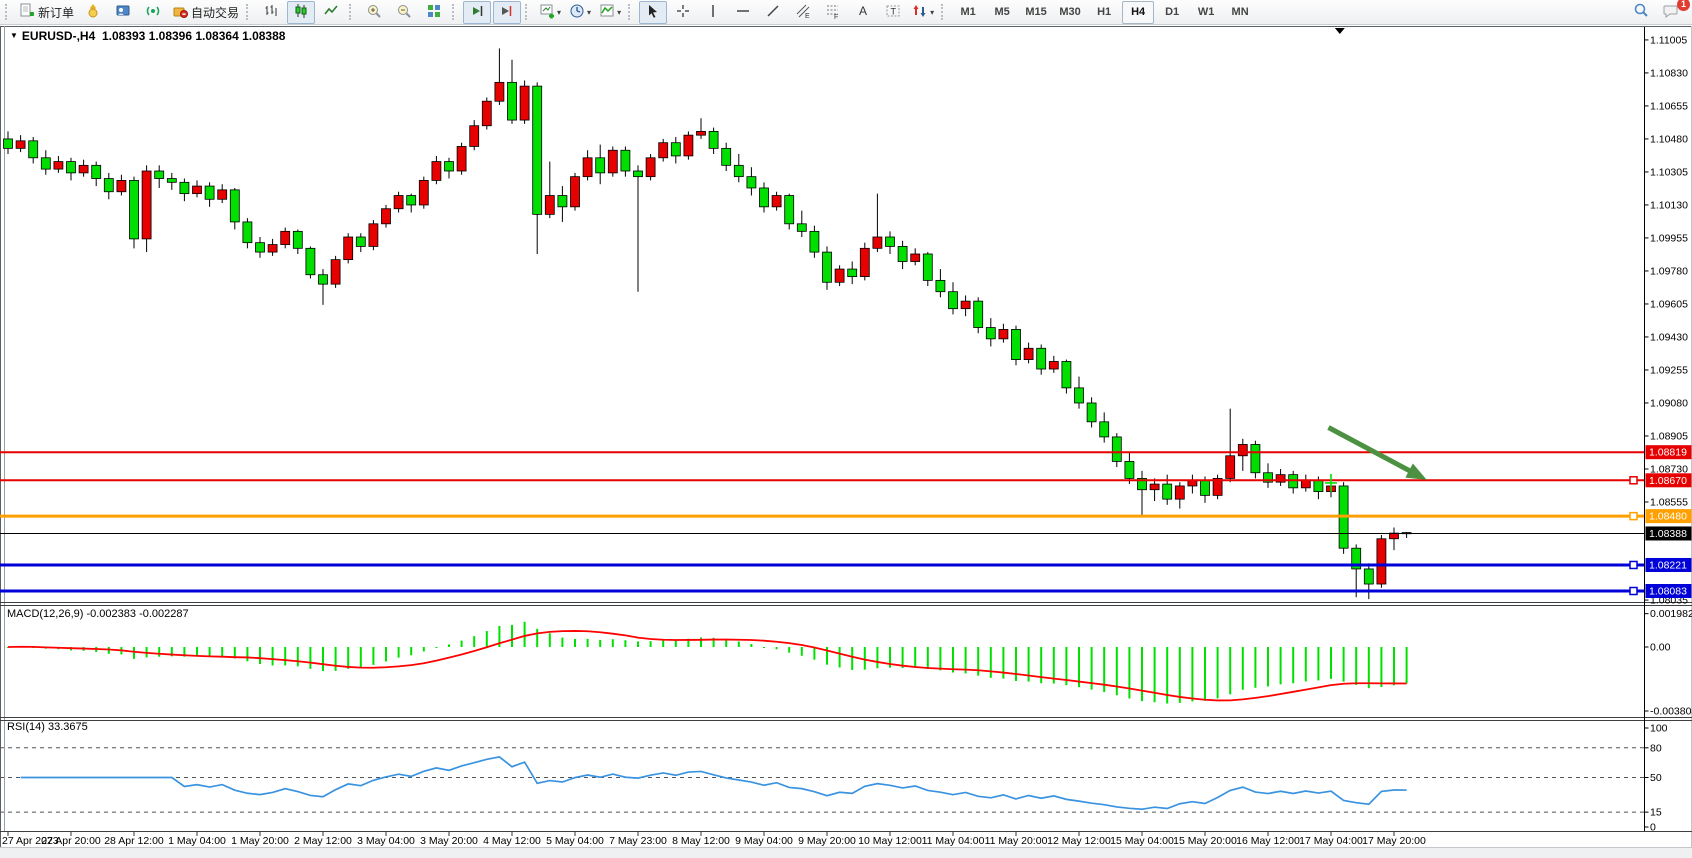 The height and width of the screenshot is (858, 1692). Describe the element at coordinates (1656, 778) in the screenshot. I see `rsi-tick-label: 50` at that location.